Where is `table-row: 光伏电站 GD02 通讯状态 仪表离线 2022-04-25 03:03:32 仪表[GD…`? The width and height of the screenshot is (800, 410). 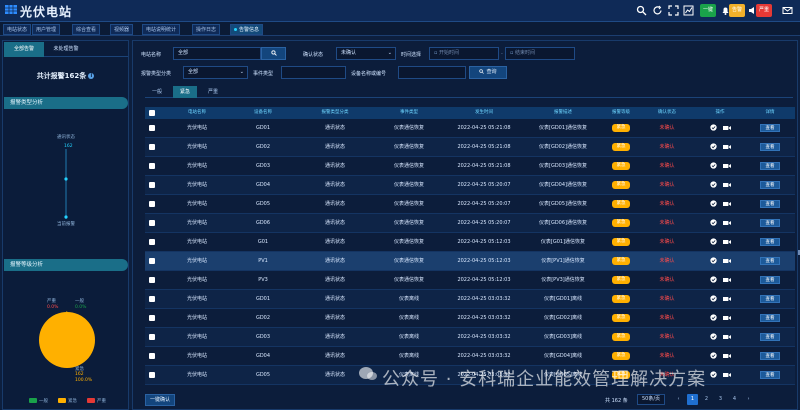
table-row: 光伏电站 GD02 通讯状态 仪表离线 2022-04-25 03:03:32 仪表[GD… is located at coordinates (470, 318).